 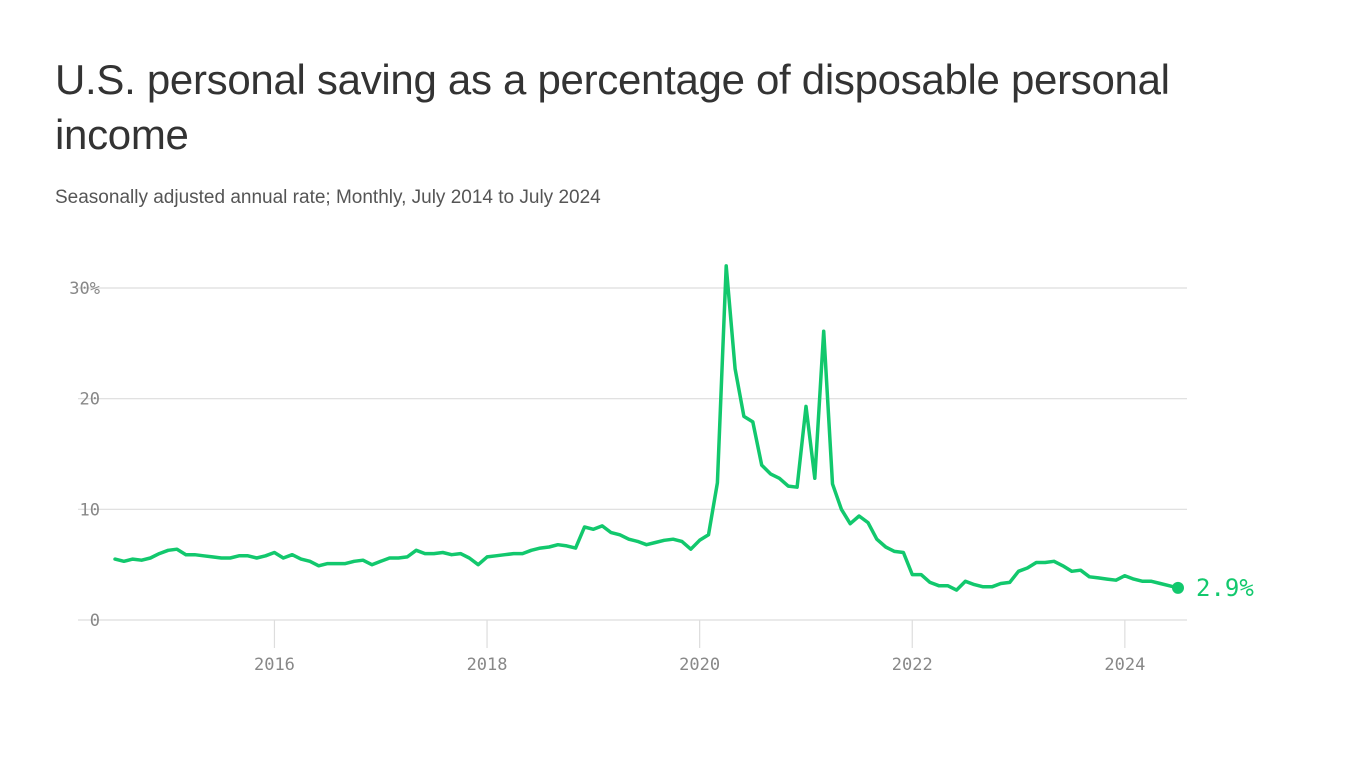 I want to click on end-value-label: 2.9%, so click(x=1225, y=588).